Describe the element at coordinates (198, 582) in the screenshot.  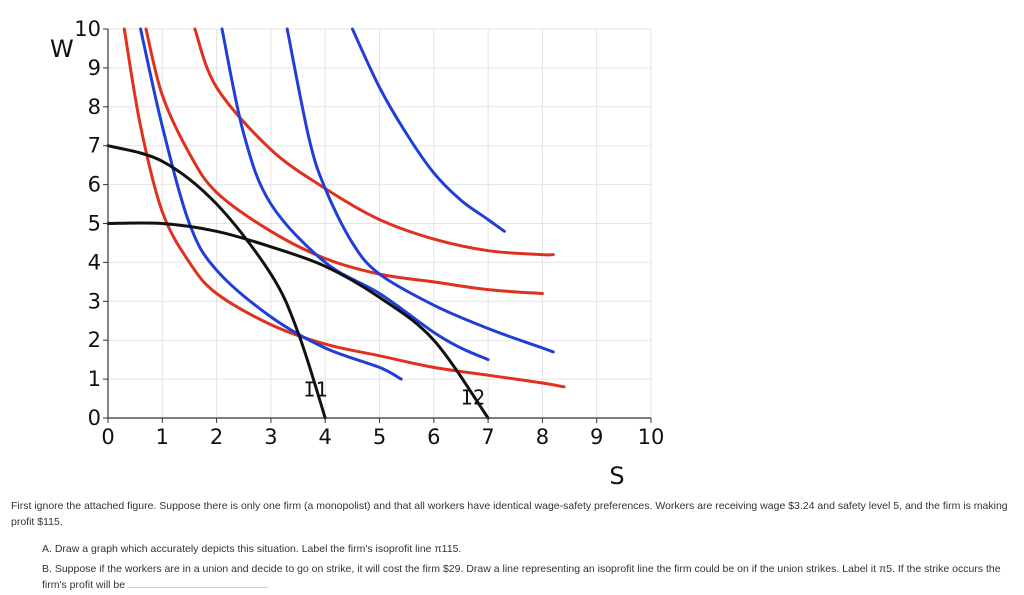
I see `answer-input` at that location.